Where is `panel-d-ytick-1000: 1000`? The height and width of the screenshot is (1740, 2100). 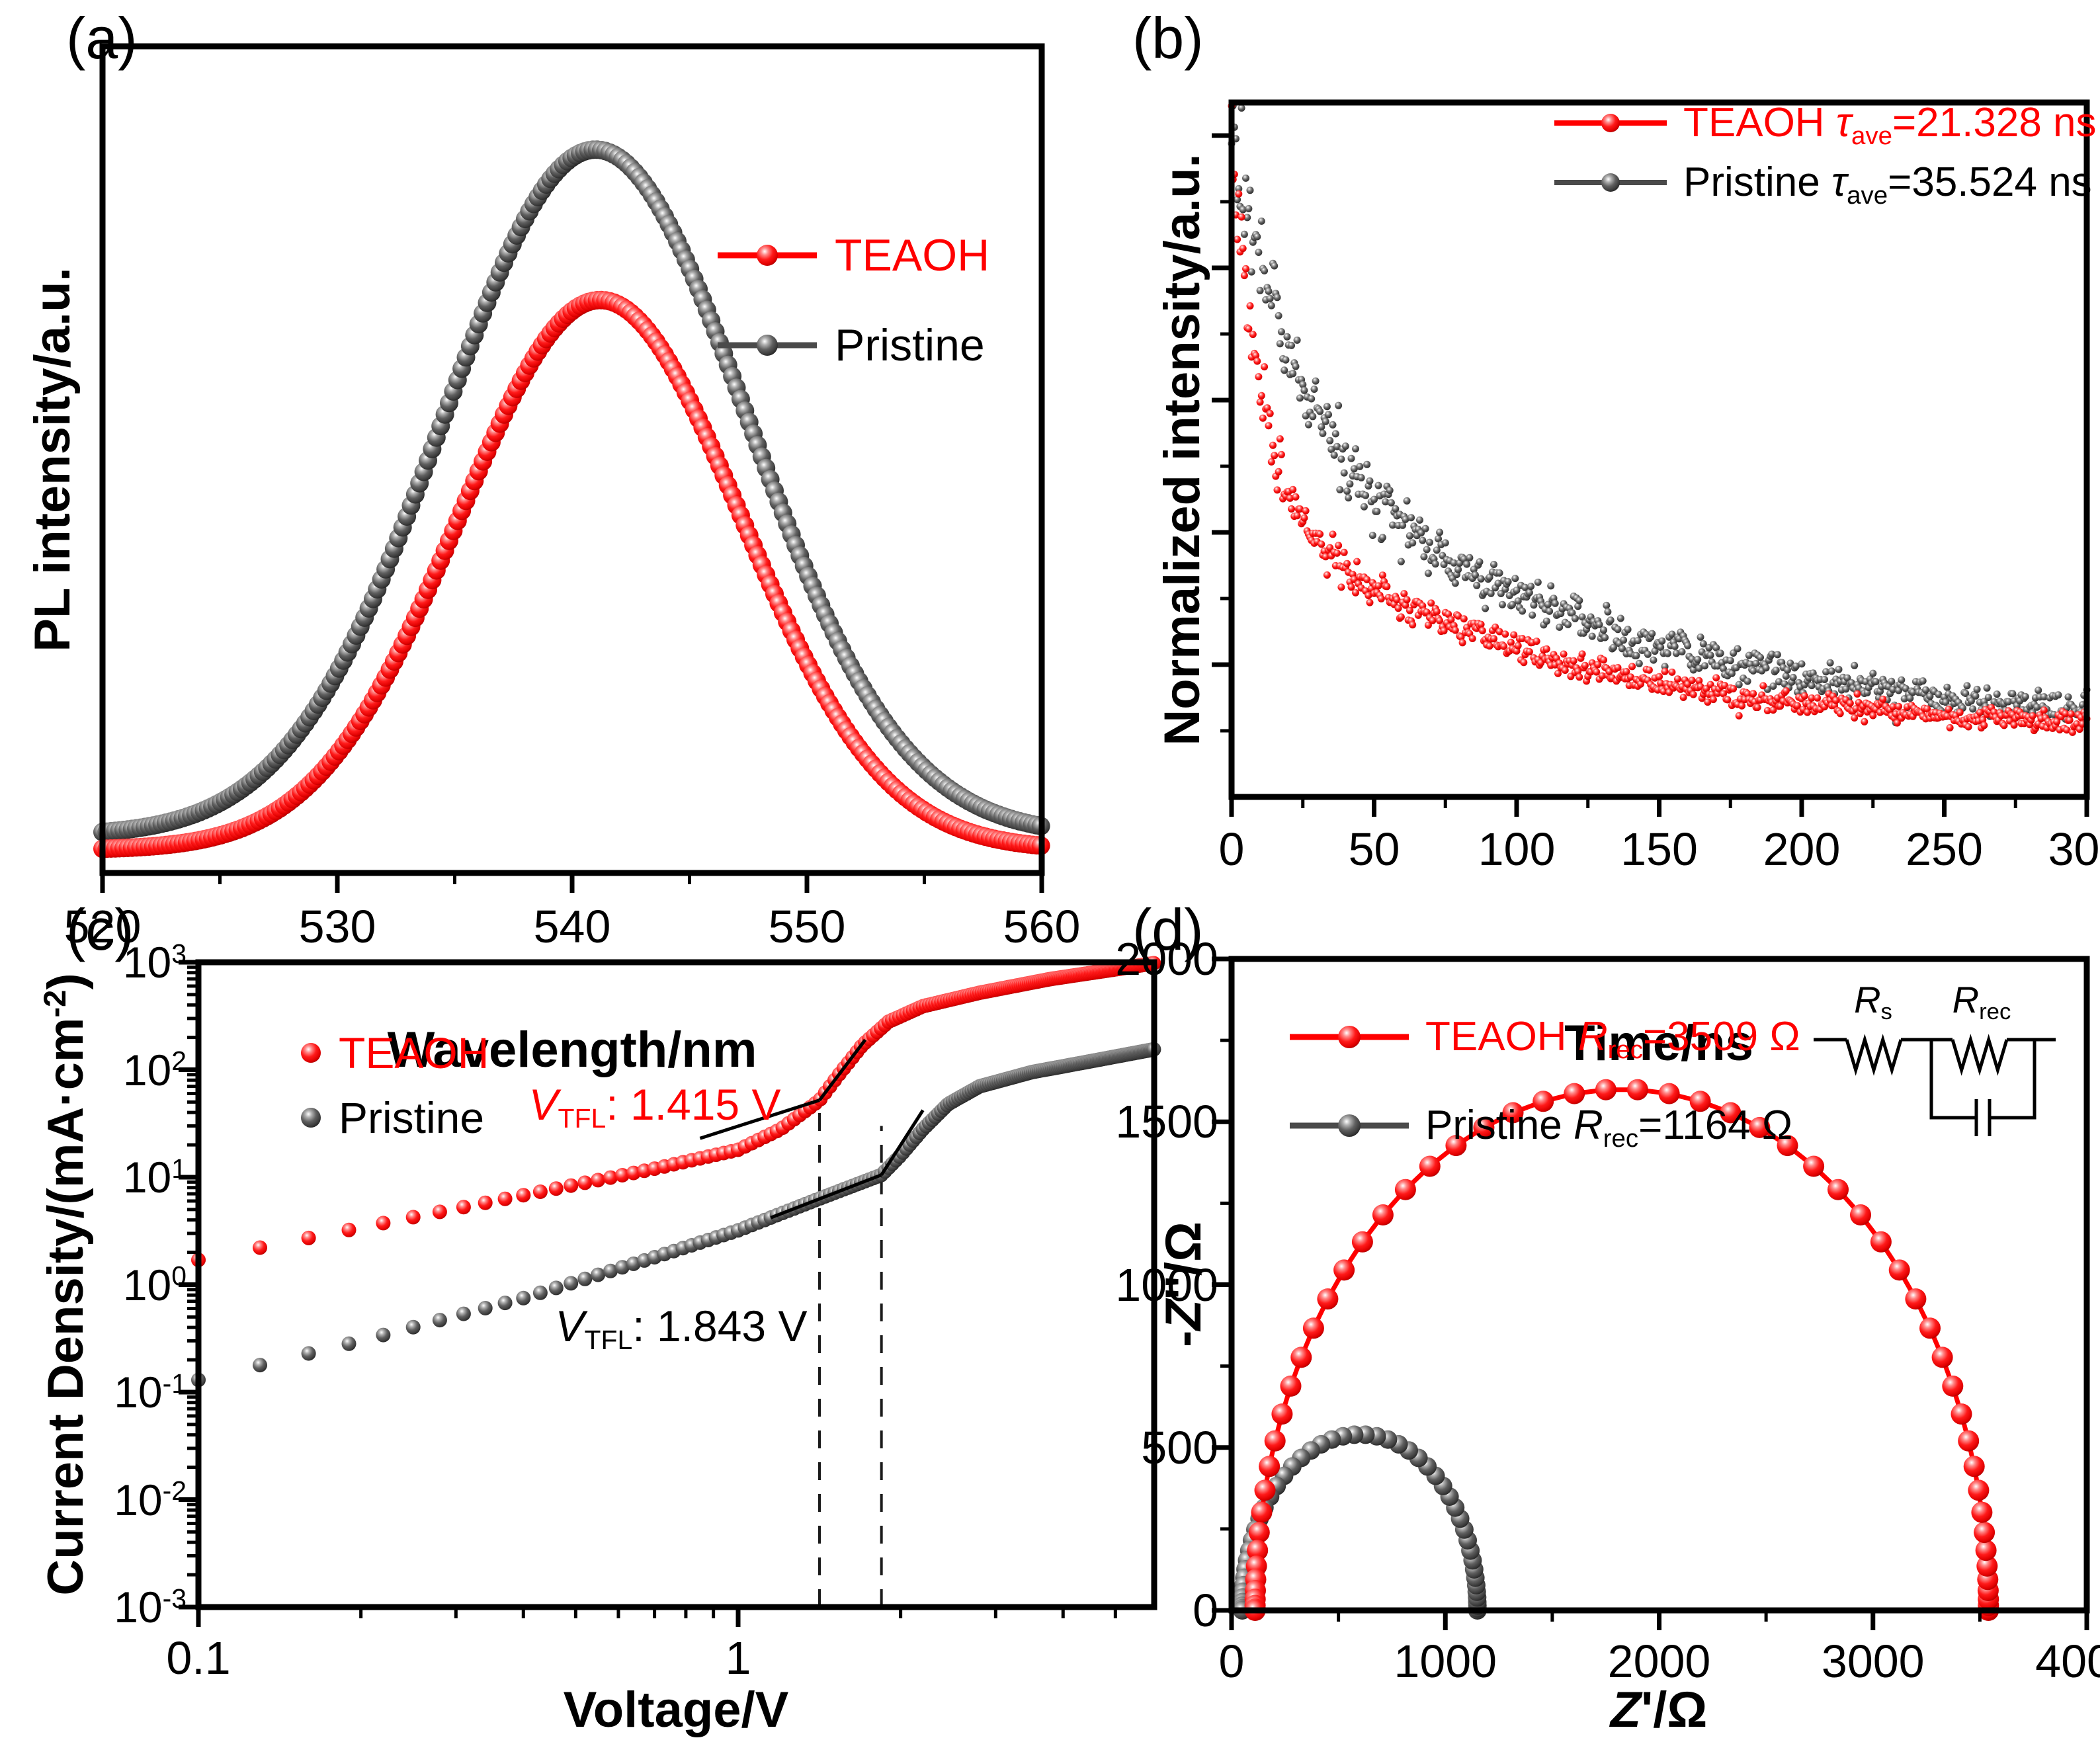
panel-d-ytick-1000: 1000 is located at coordinates (1167, 1285).